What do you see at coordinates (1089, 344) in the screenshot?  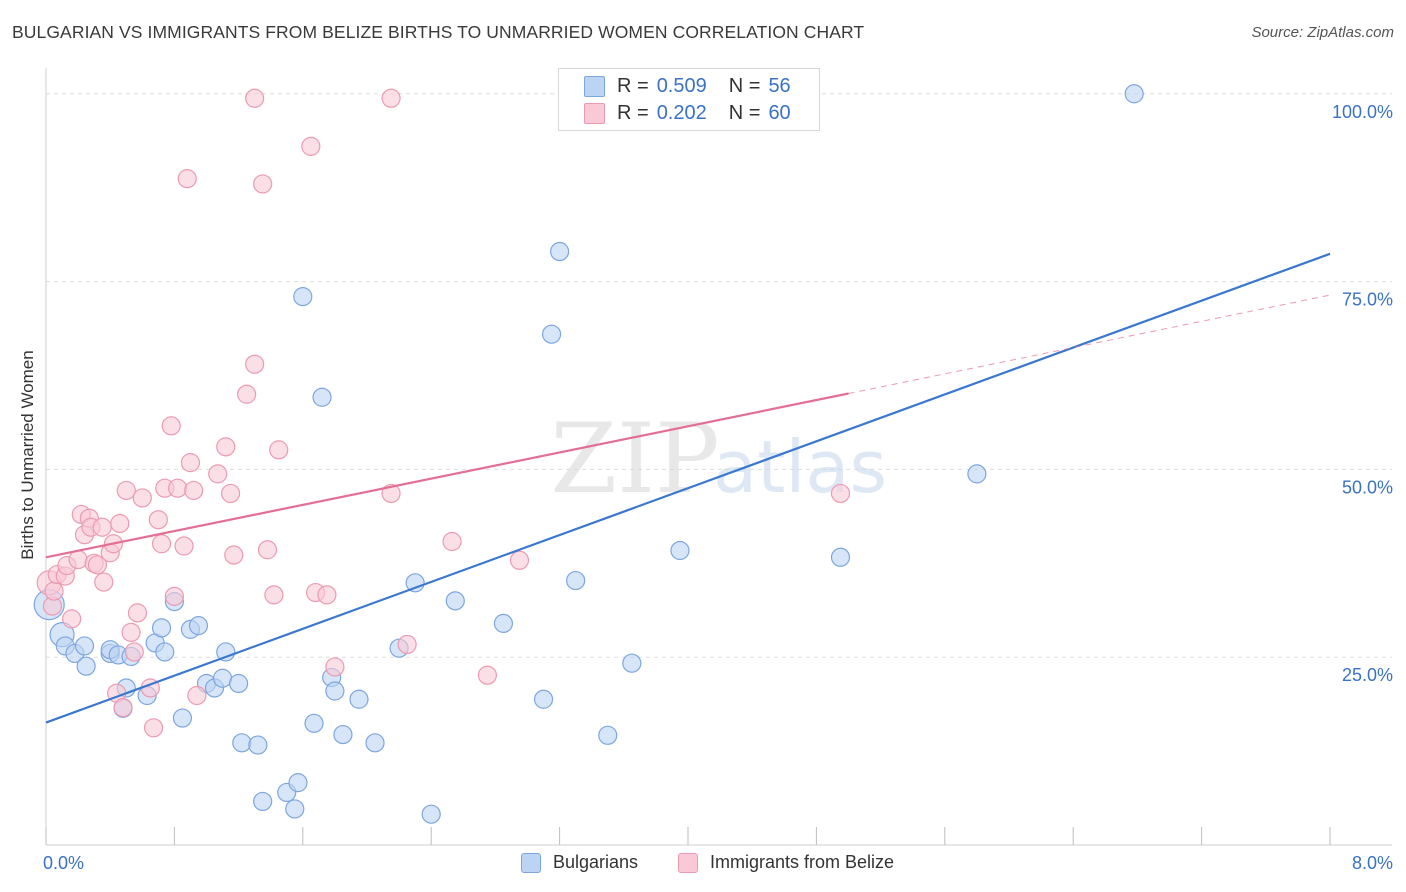 I see `trend-line-belize-extension` at bounding box center [1089, 344].